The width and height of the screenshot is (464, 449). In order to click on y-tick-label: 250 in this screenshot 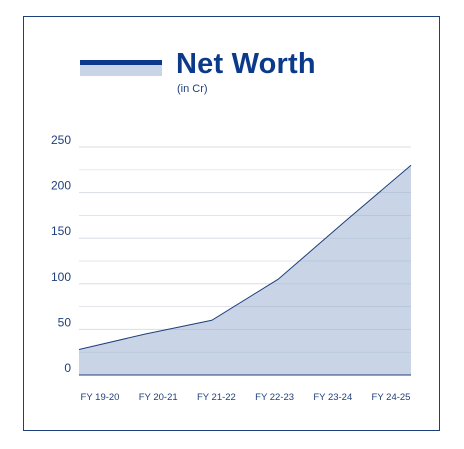, I will do `click(61, 140)`.